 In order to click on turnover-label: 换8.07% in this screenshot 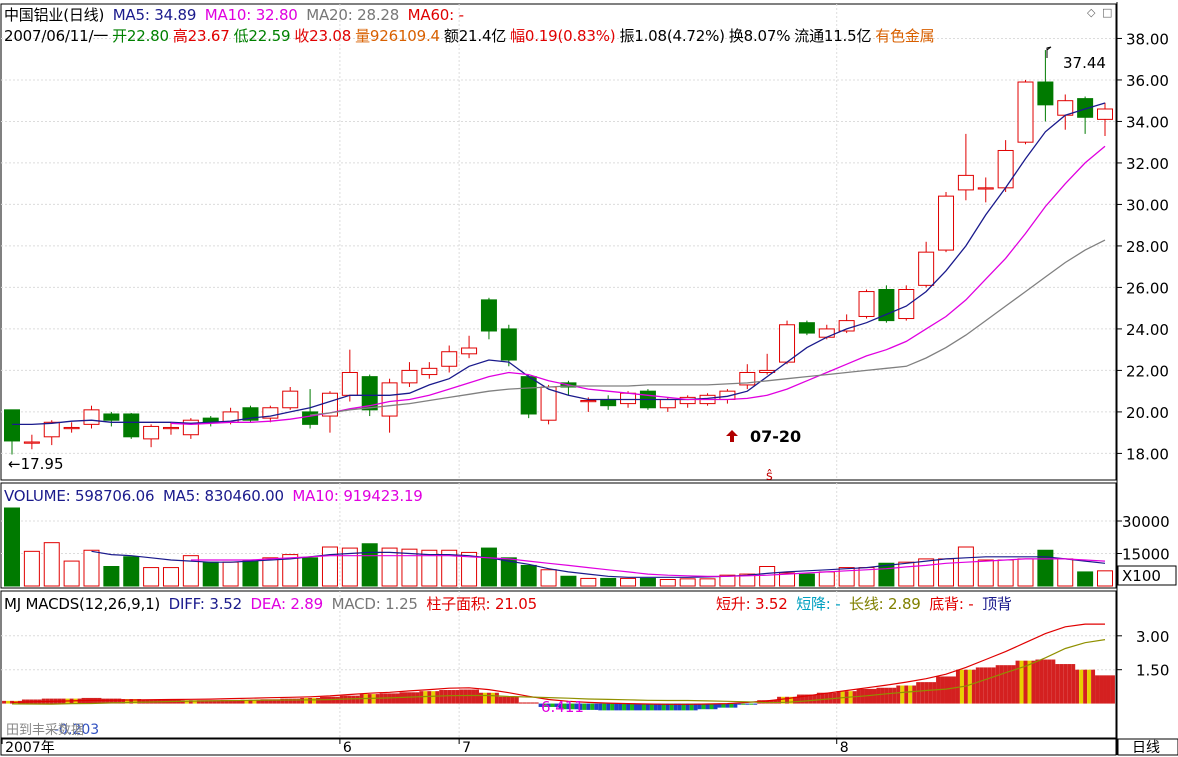, I will do `click(759, 36)`.